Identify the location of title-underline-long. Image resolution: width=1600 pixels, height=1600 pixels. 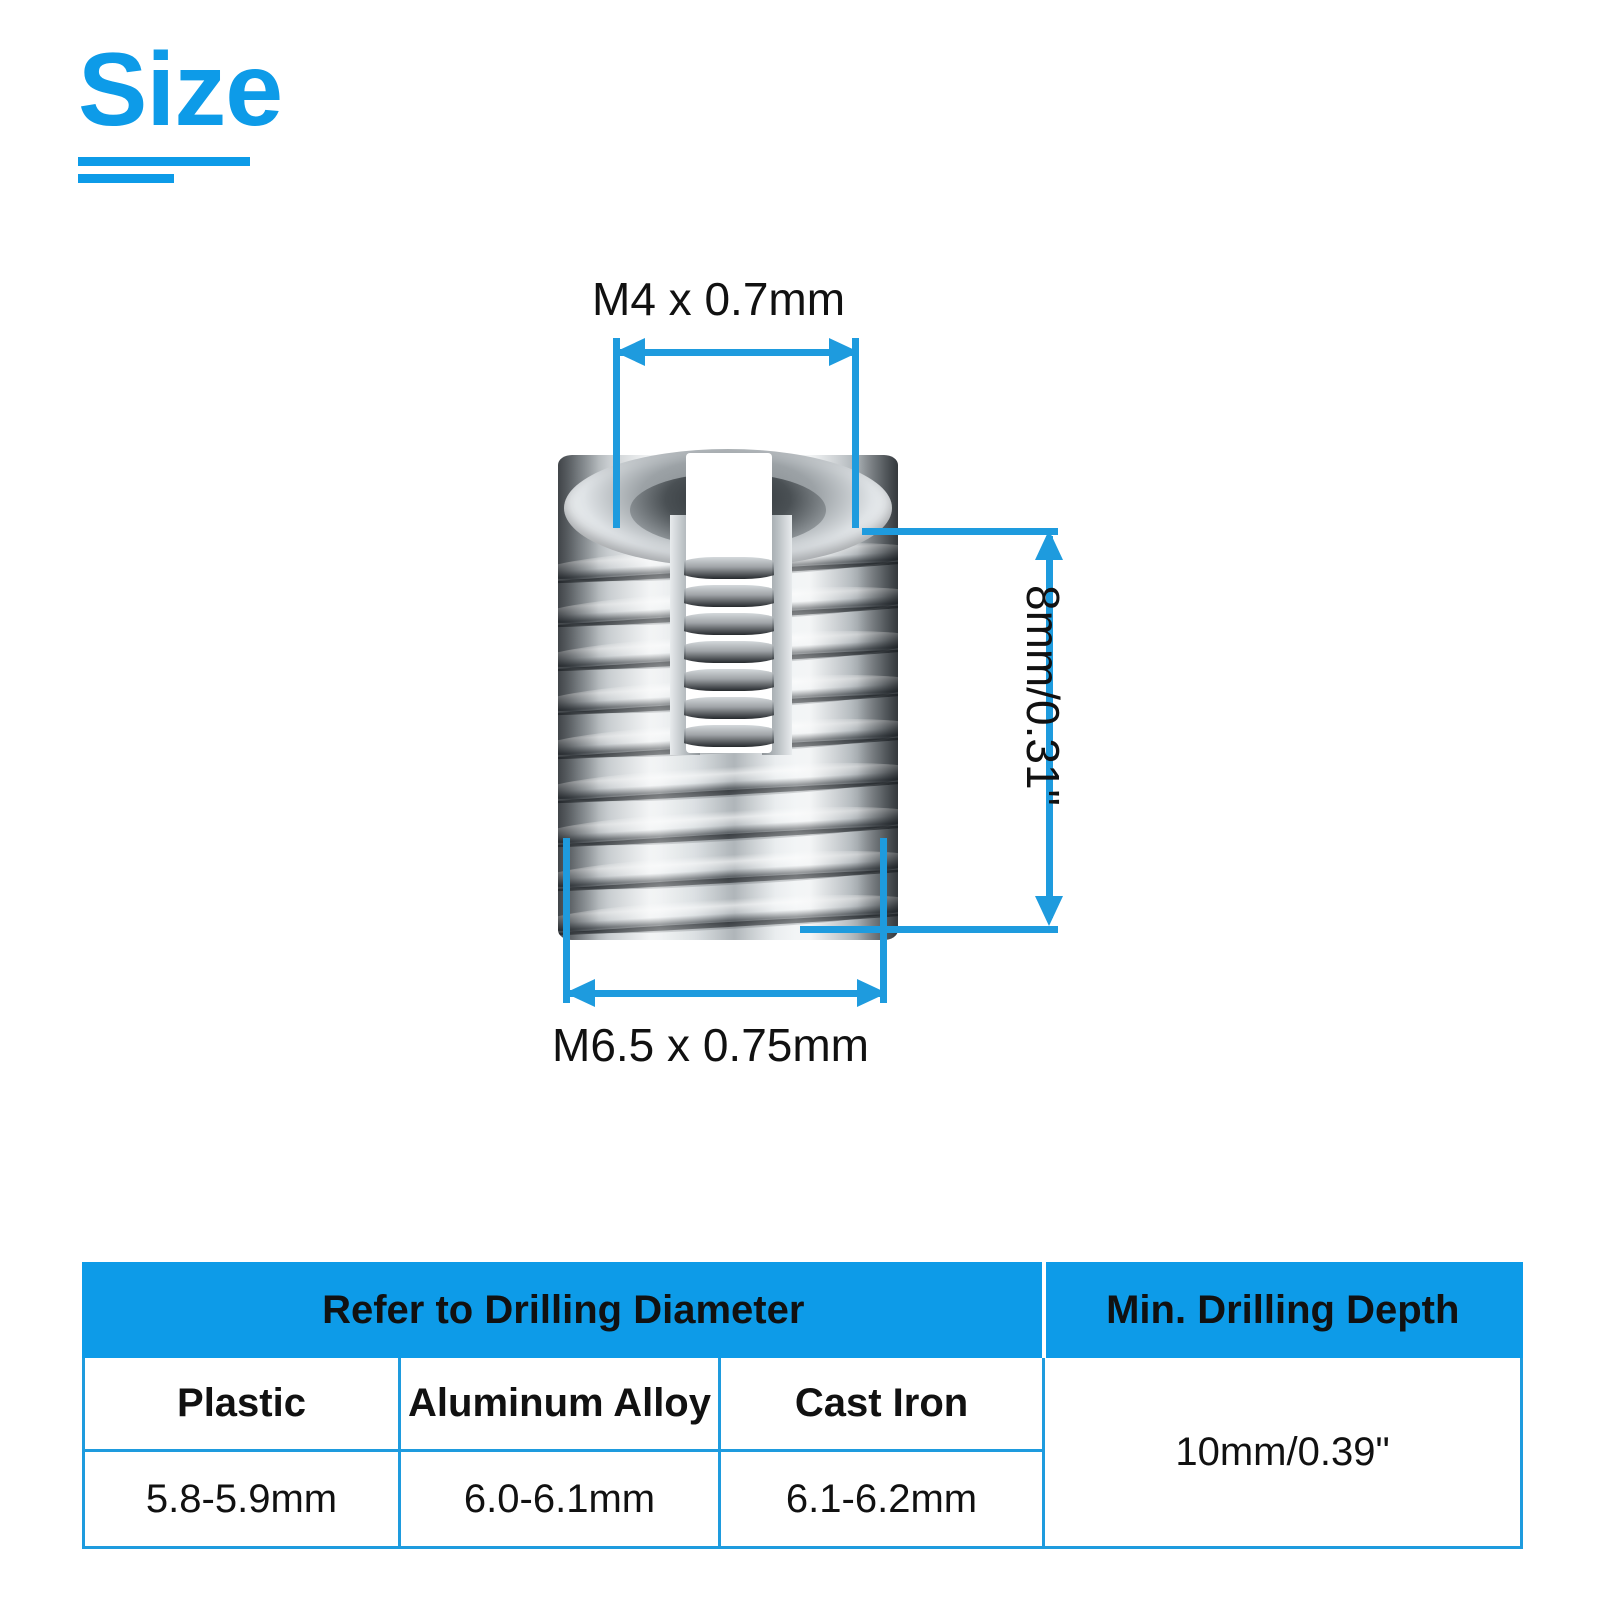
(164, 162).